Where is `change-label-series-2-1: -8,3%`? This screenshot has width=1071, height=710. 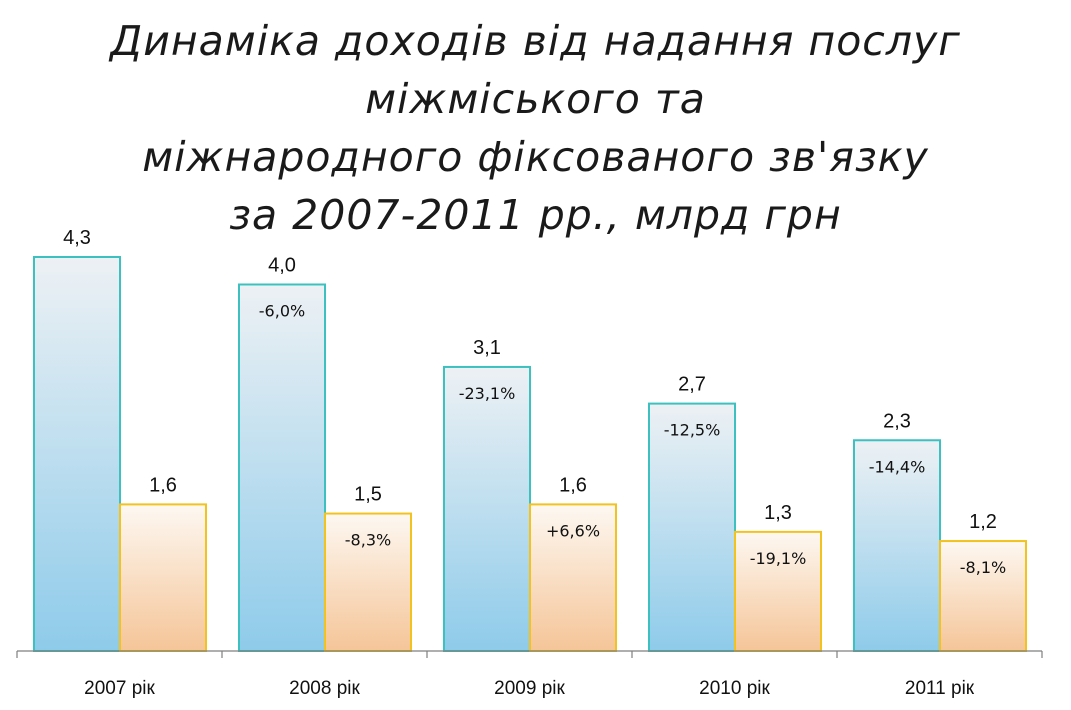 change-label-series-2-1: -8,3% is located at coordinates (368, 540).